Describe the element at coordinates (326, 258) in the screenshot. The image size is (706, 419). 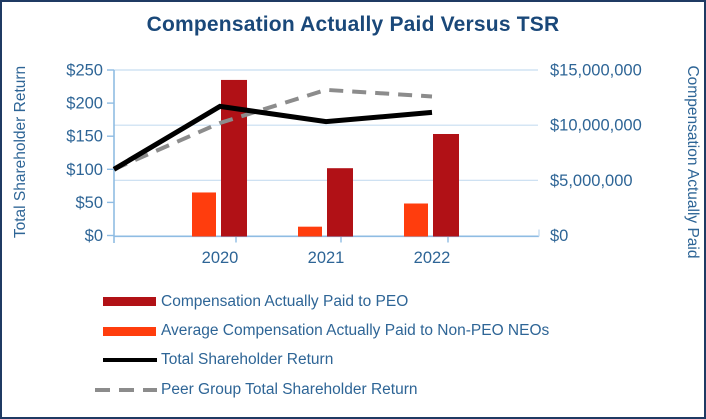
I see `x-category-label: 2021` at that location.